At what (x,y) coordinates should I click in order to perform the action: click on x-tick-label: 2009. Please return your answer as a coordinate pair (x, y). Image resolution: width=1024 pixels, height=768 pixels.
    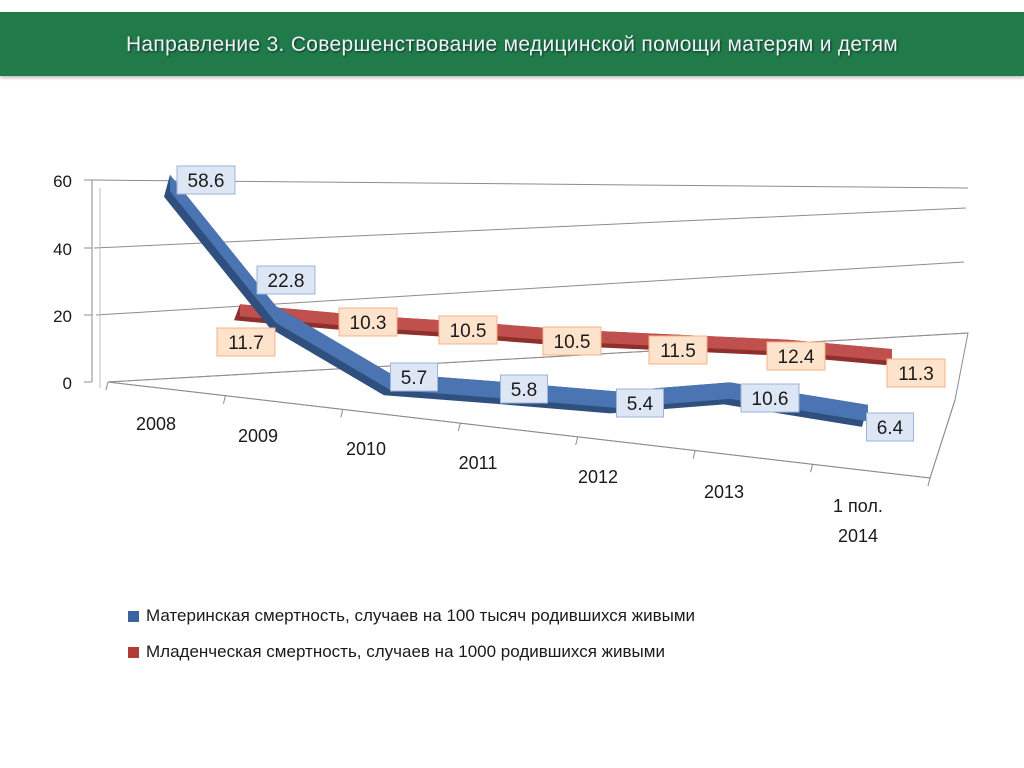
    Looking at the image, I should click on (258, 436).